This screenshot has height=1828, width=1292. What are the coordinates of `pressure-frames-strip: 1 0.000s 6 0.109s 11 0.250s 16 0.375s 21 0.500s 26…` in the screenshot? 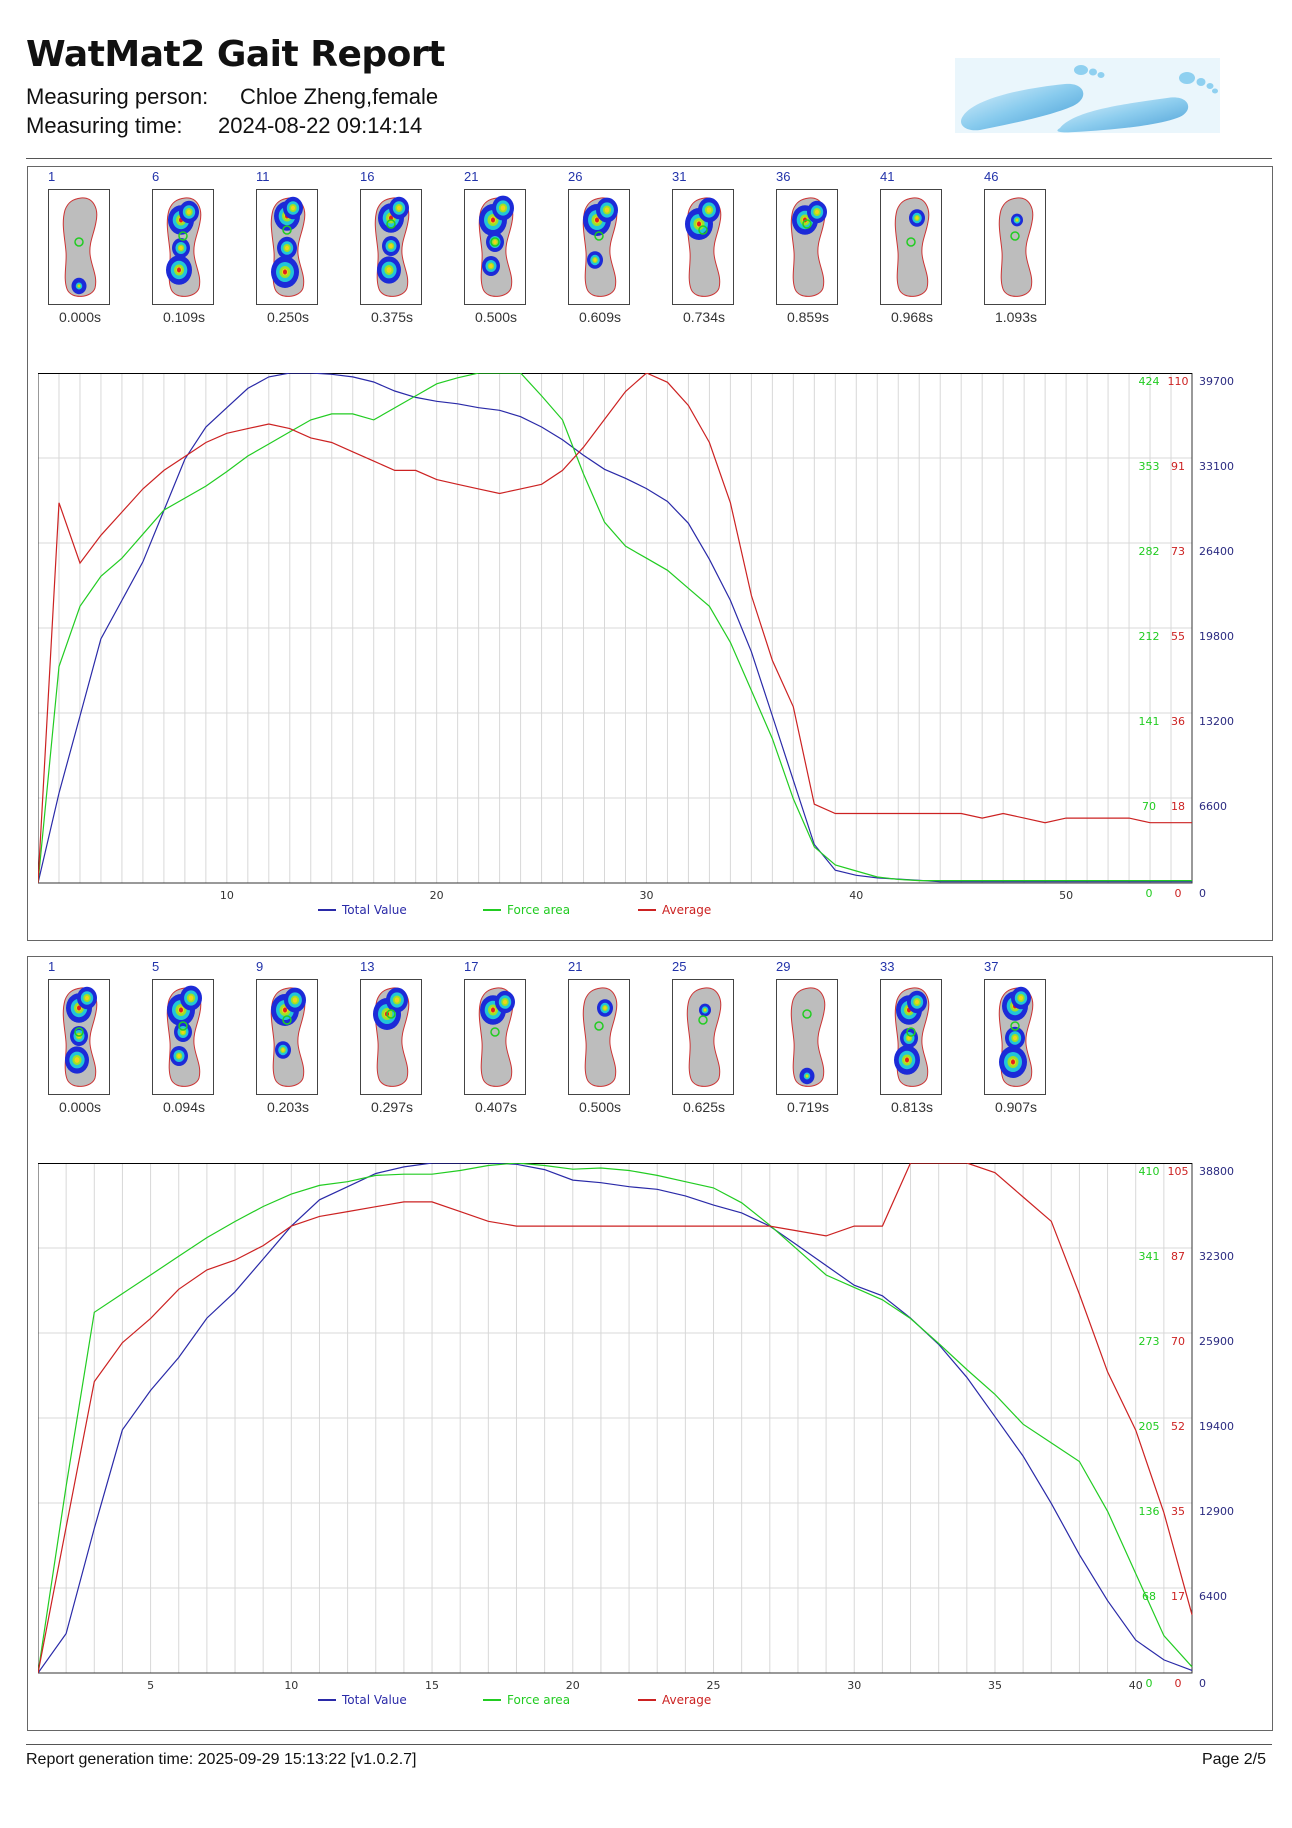 It's located at (650, 252).